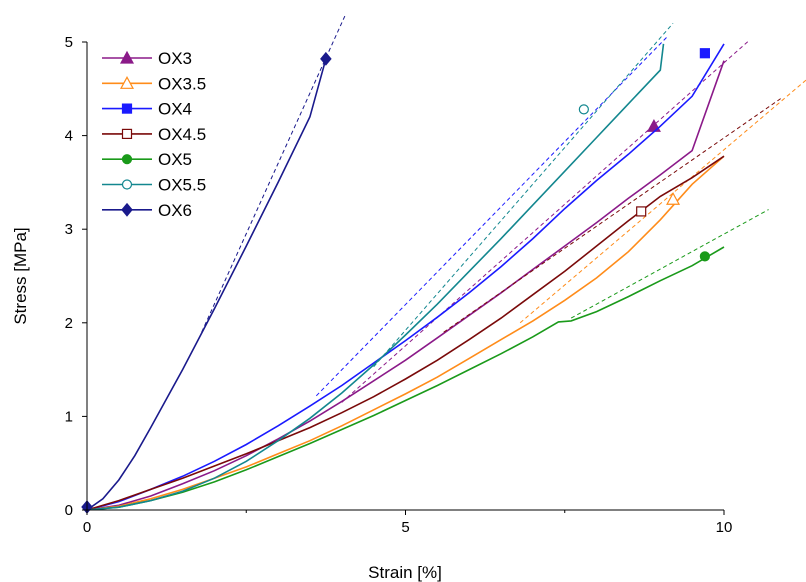  I want to click on y-tick-label: 1, so click(69, 416).